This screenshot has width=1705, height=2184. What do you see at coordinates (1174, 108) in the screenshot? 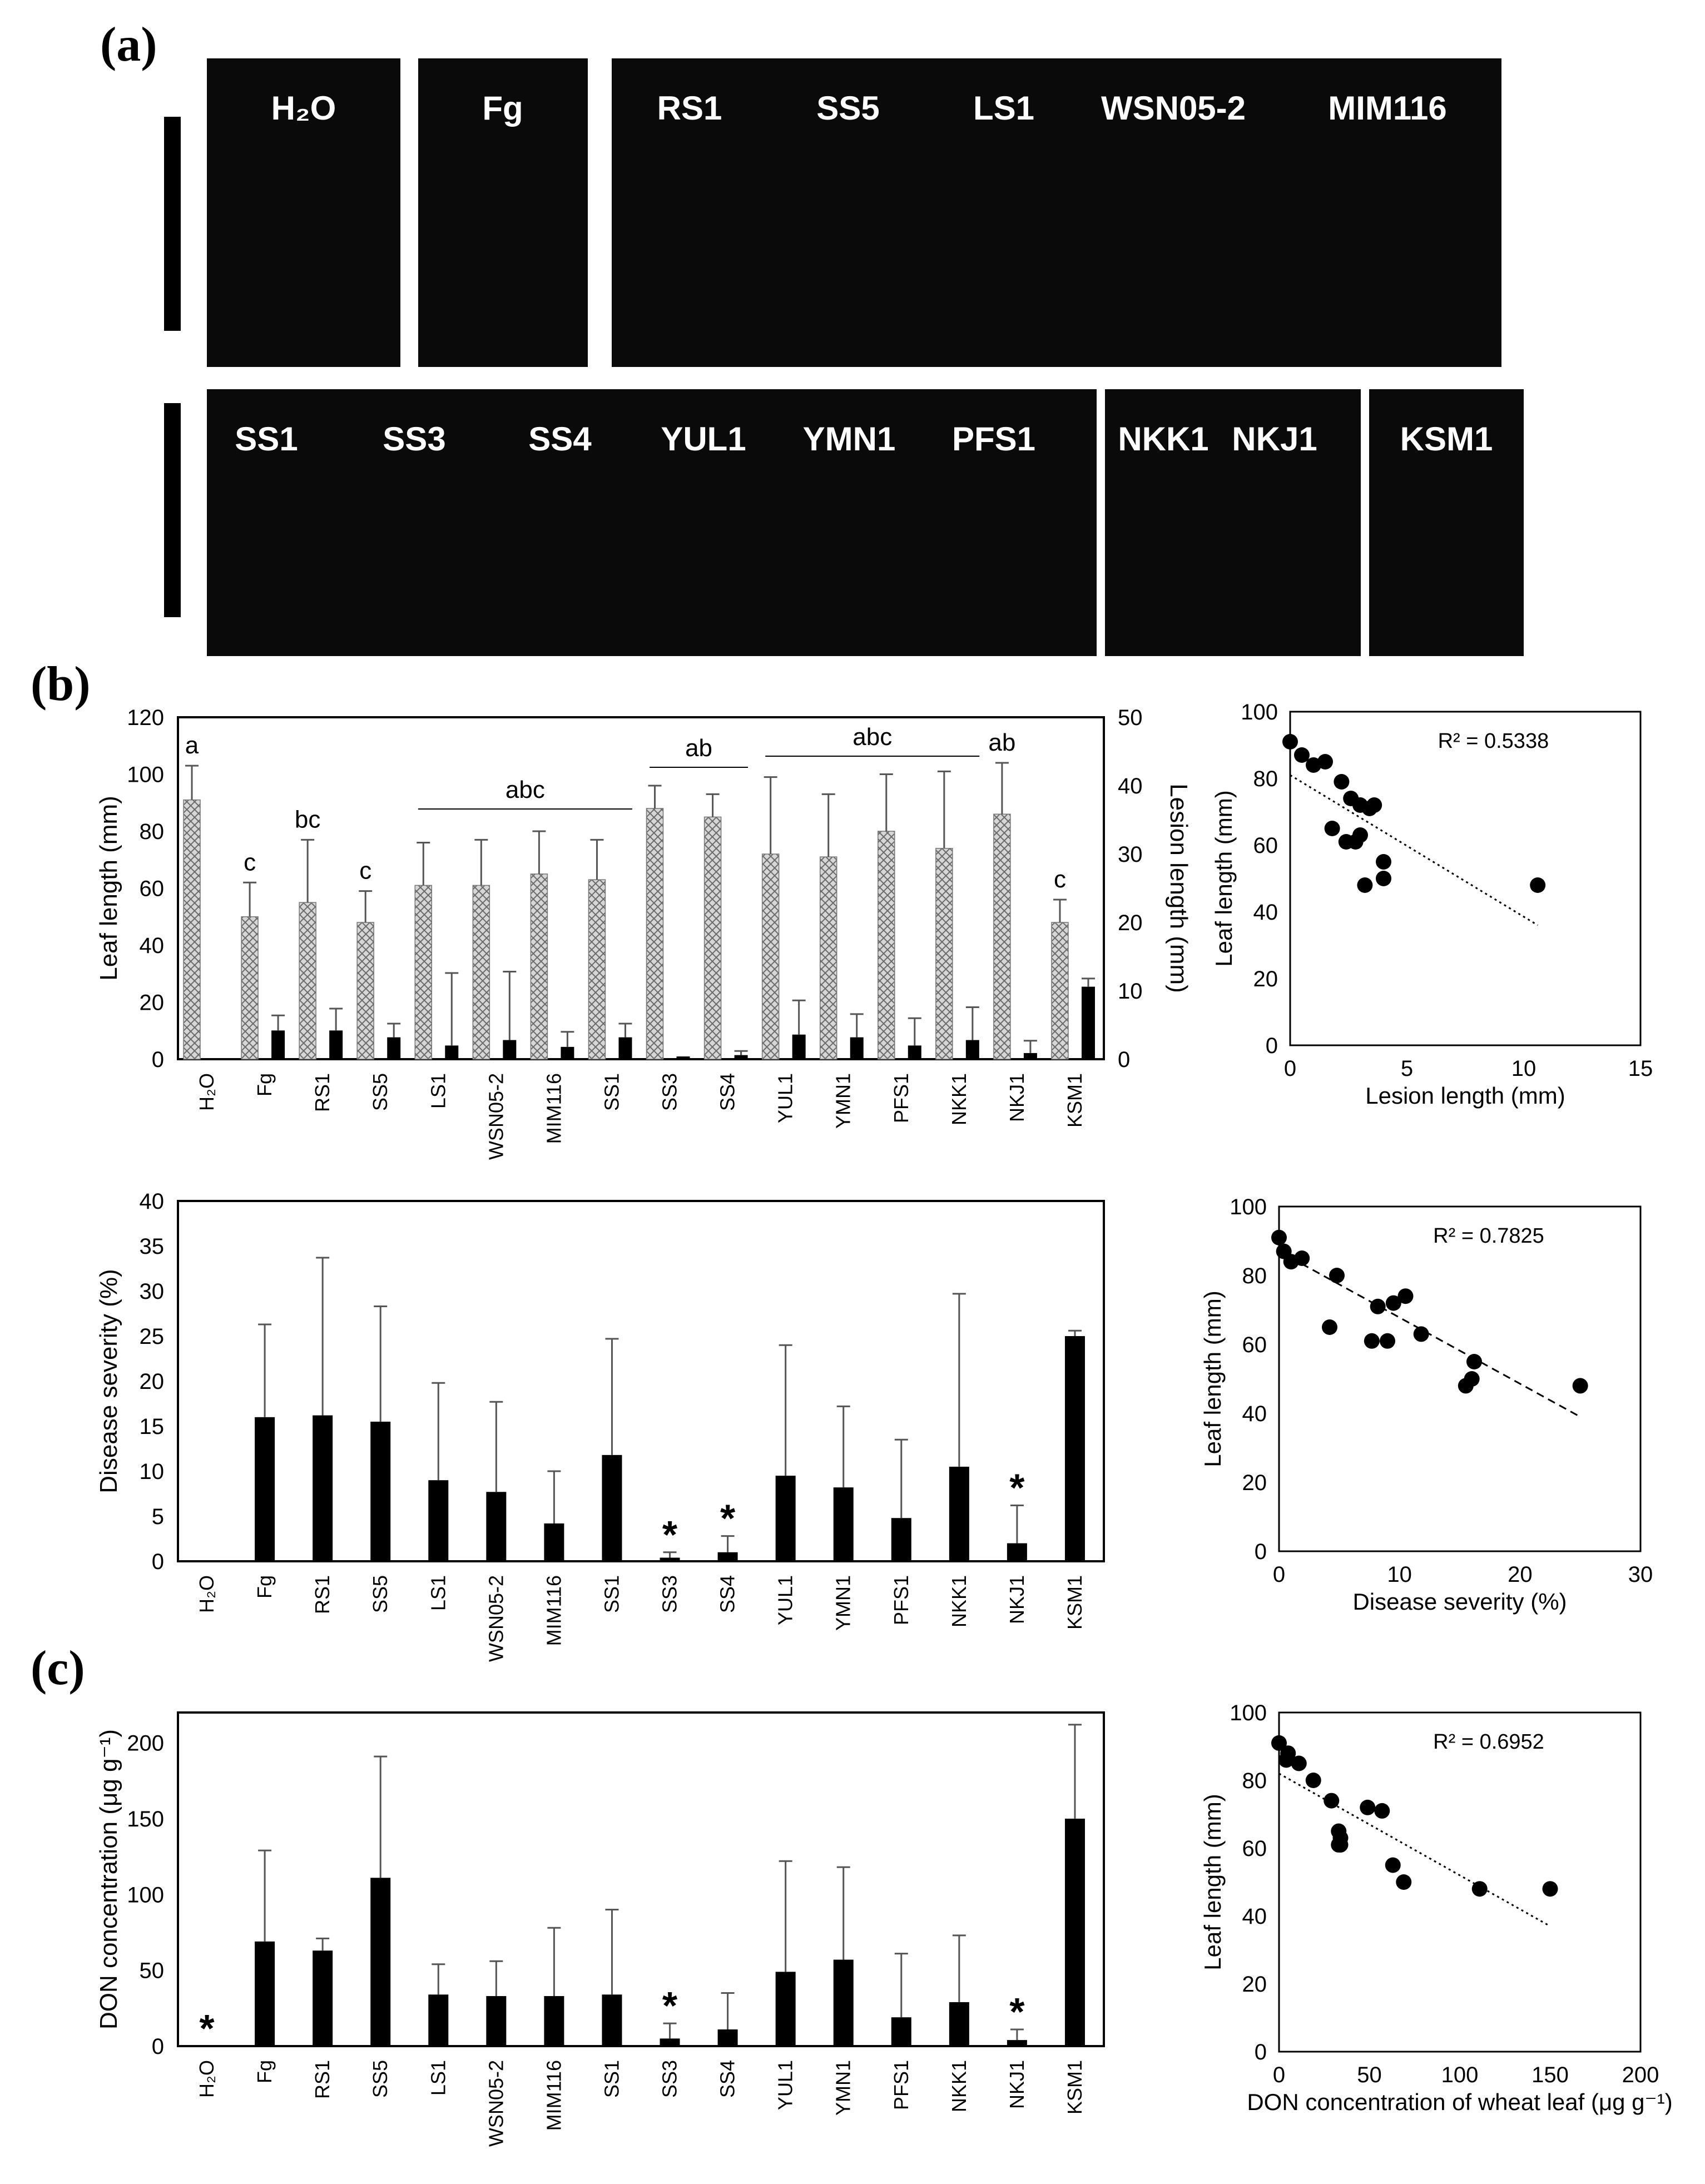
I see `photo-label: WSN05-2` at bounding box center [1174, 108].